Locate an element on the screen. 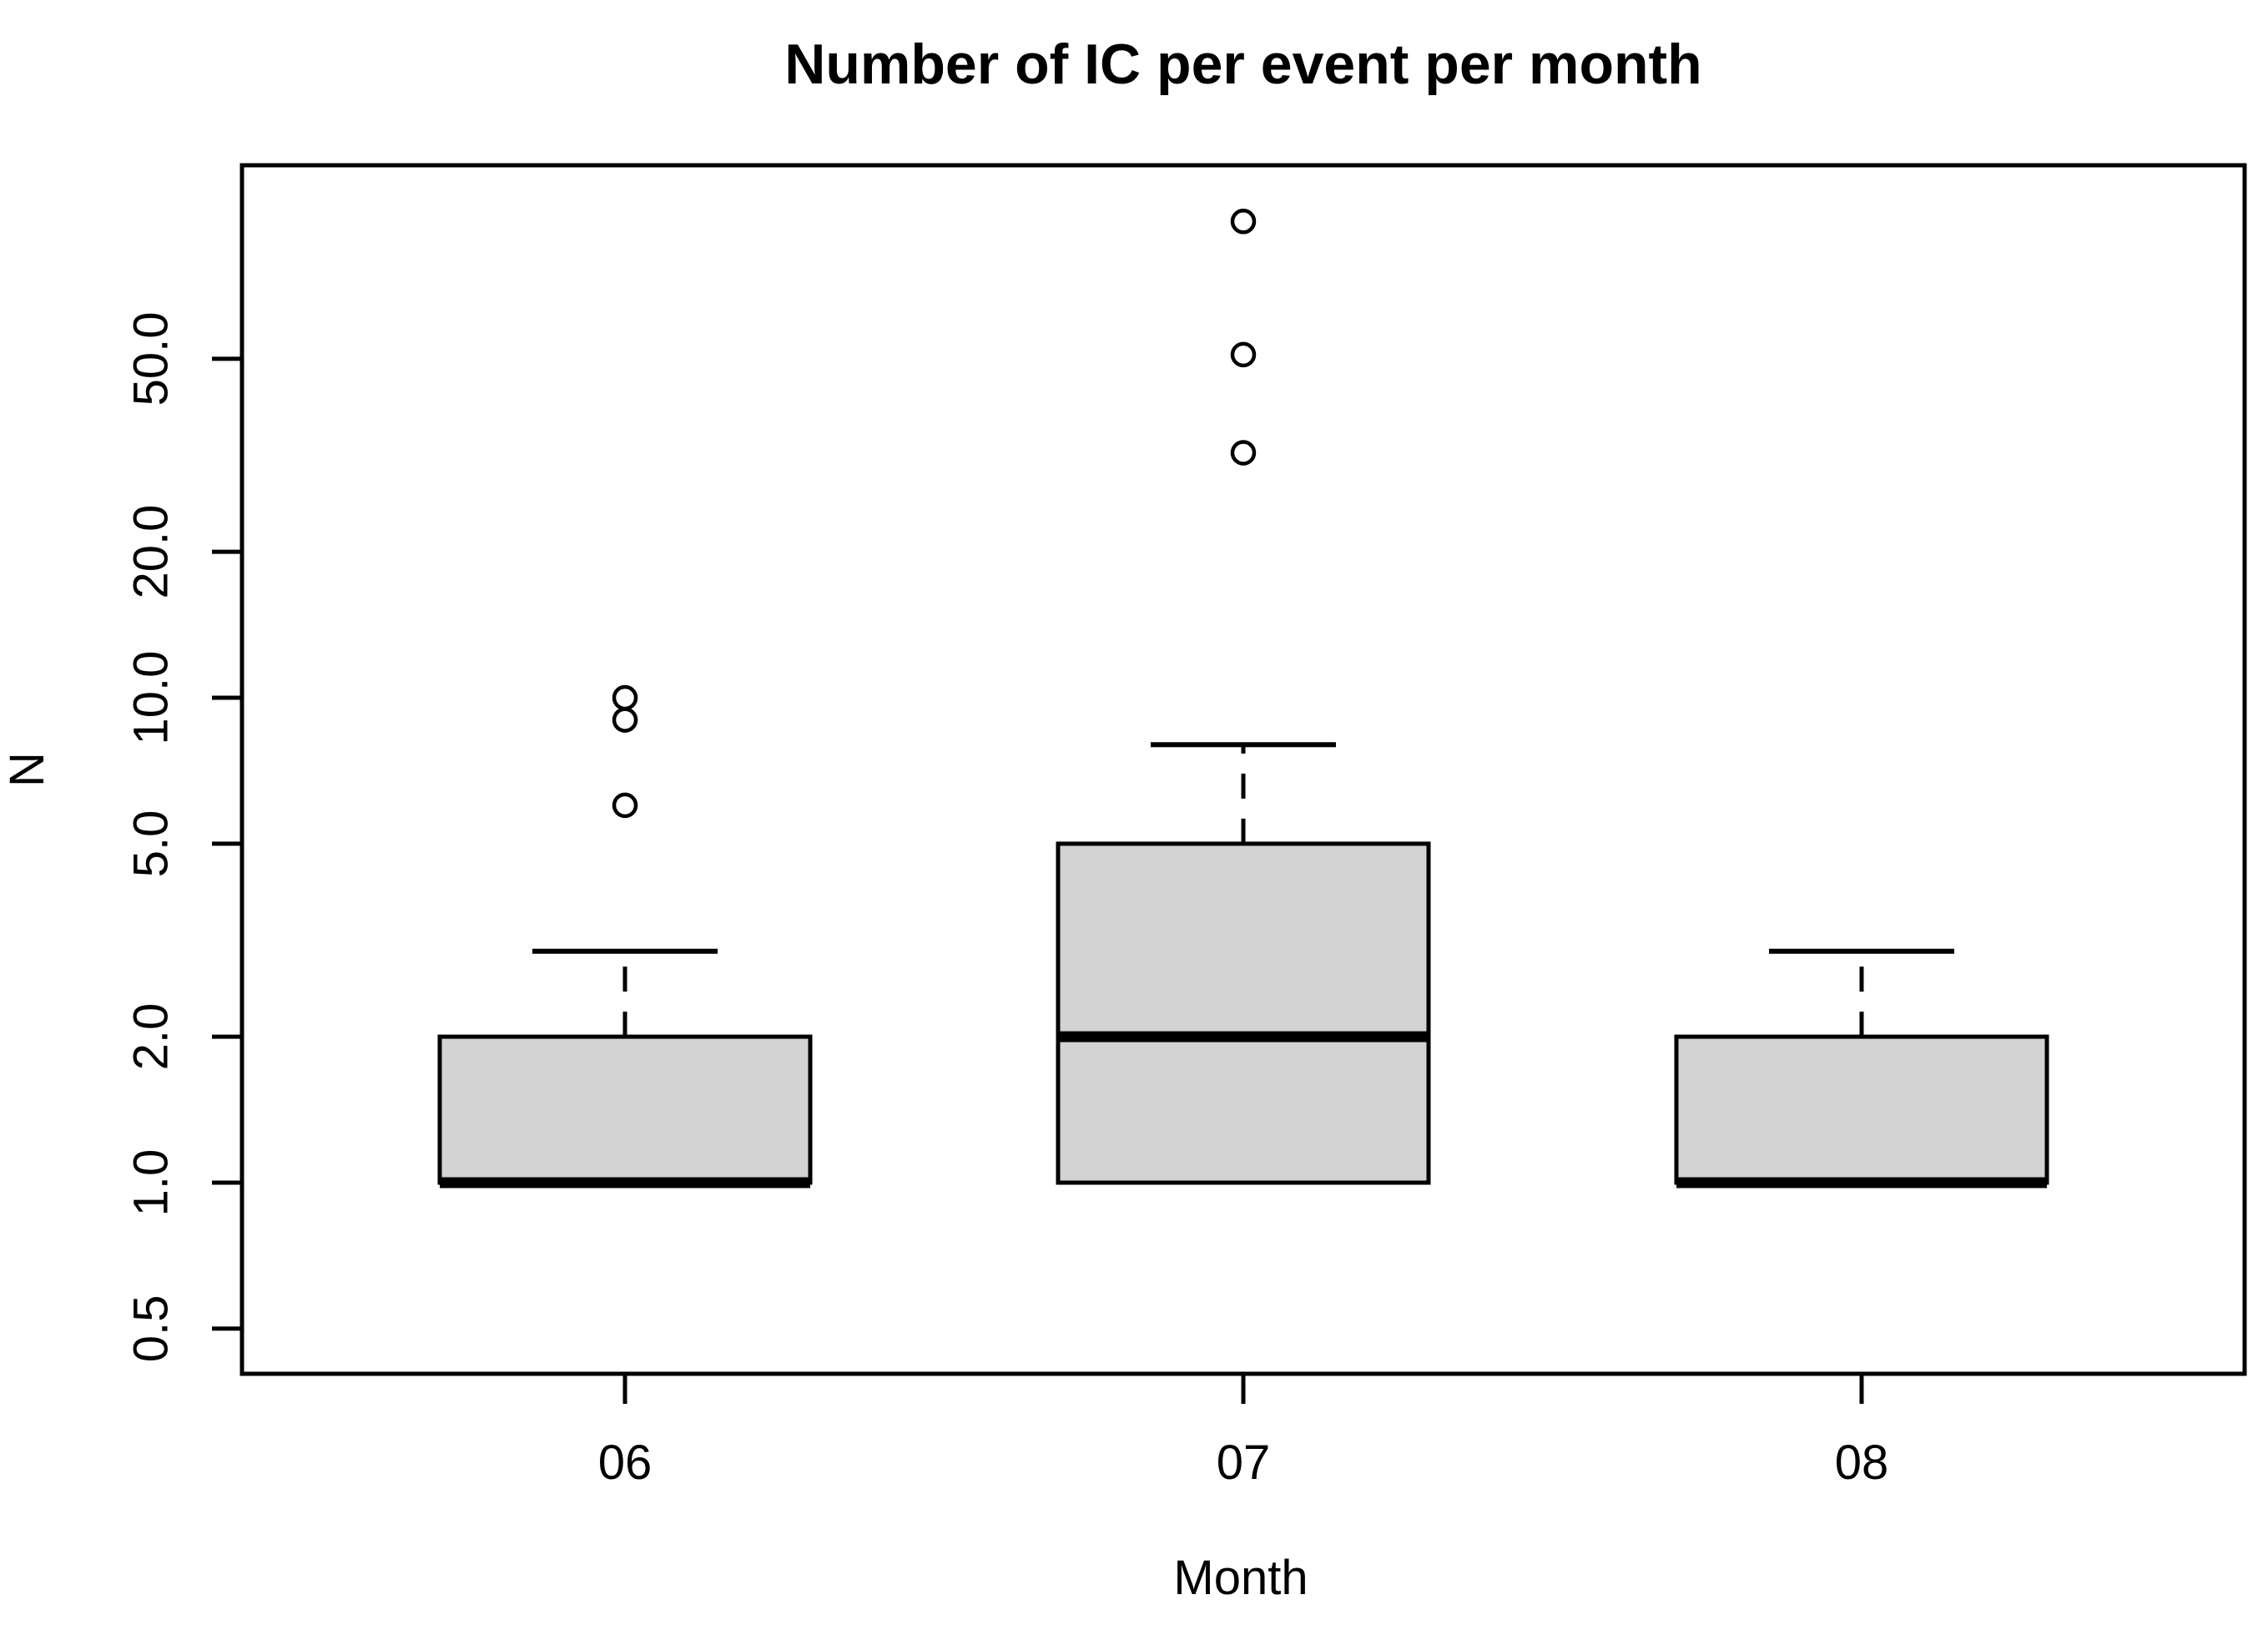  y-axis-title: N is located at coordinates (27, 769).